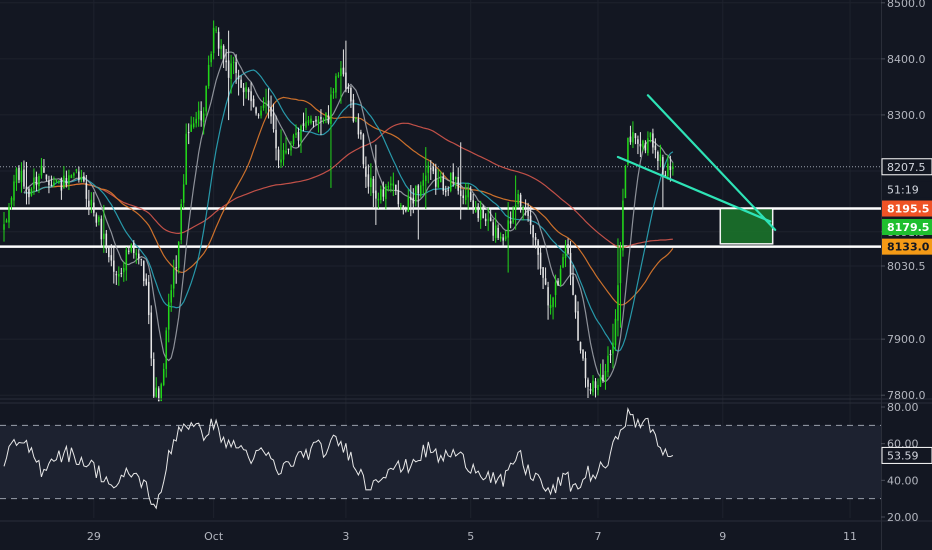  I want to click on price-axis-label: 7900.0, so click(906, 339).